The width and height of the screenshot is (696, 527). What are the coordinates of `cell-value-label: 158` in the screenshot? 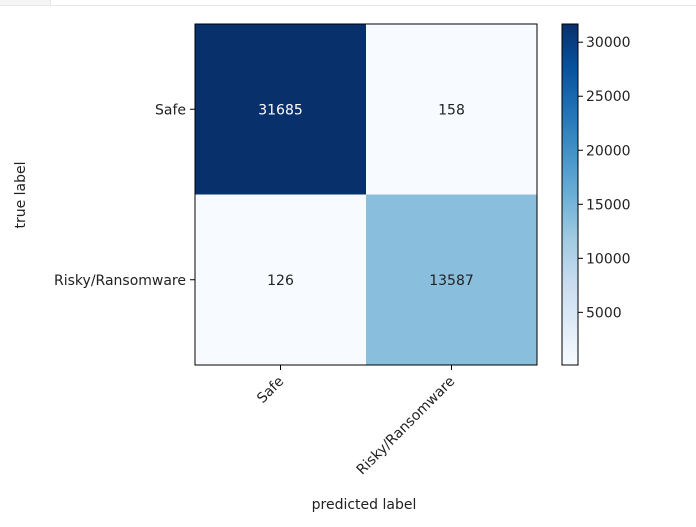 It's located at (451, 110).